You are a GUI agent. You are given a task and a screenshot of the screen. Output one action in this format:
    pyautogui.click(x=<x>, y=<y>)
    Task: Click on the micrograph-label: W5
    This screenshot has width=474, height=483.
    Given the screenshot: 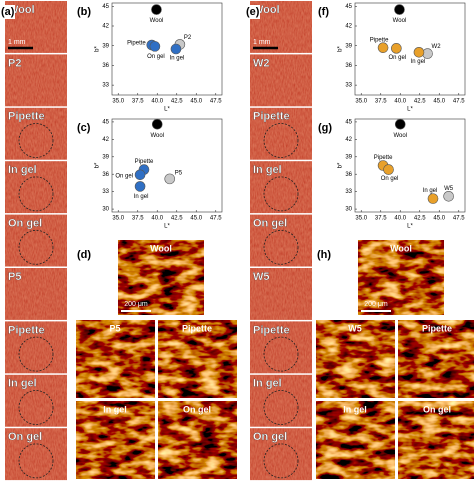 What is the action you would take?
    pyautogui.click(x=355, y=328)
    